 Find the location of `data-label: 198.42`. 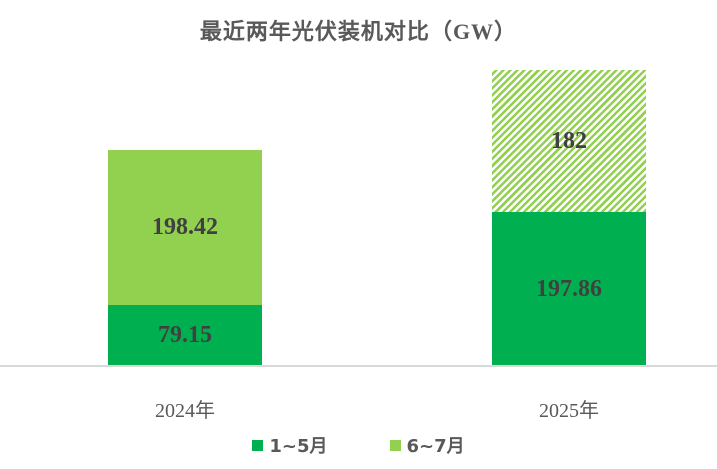

data-label: 198.42 is located at coordinates (185, 227).